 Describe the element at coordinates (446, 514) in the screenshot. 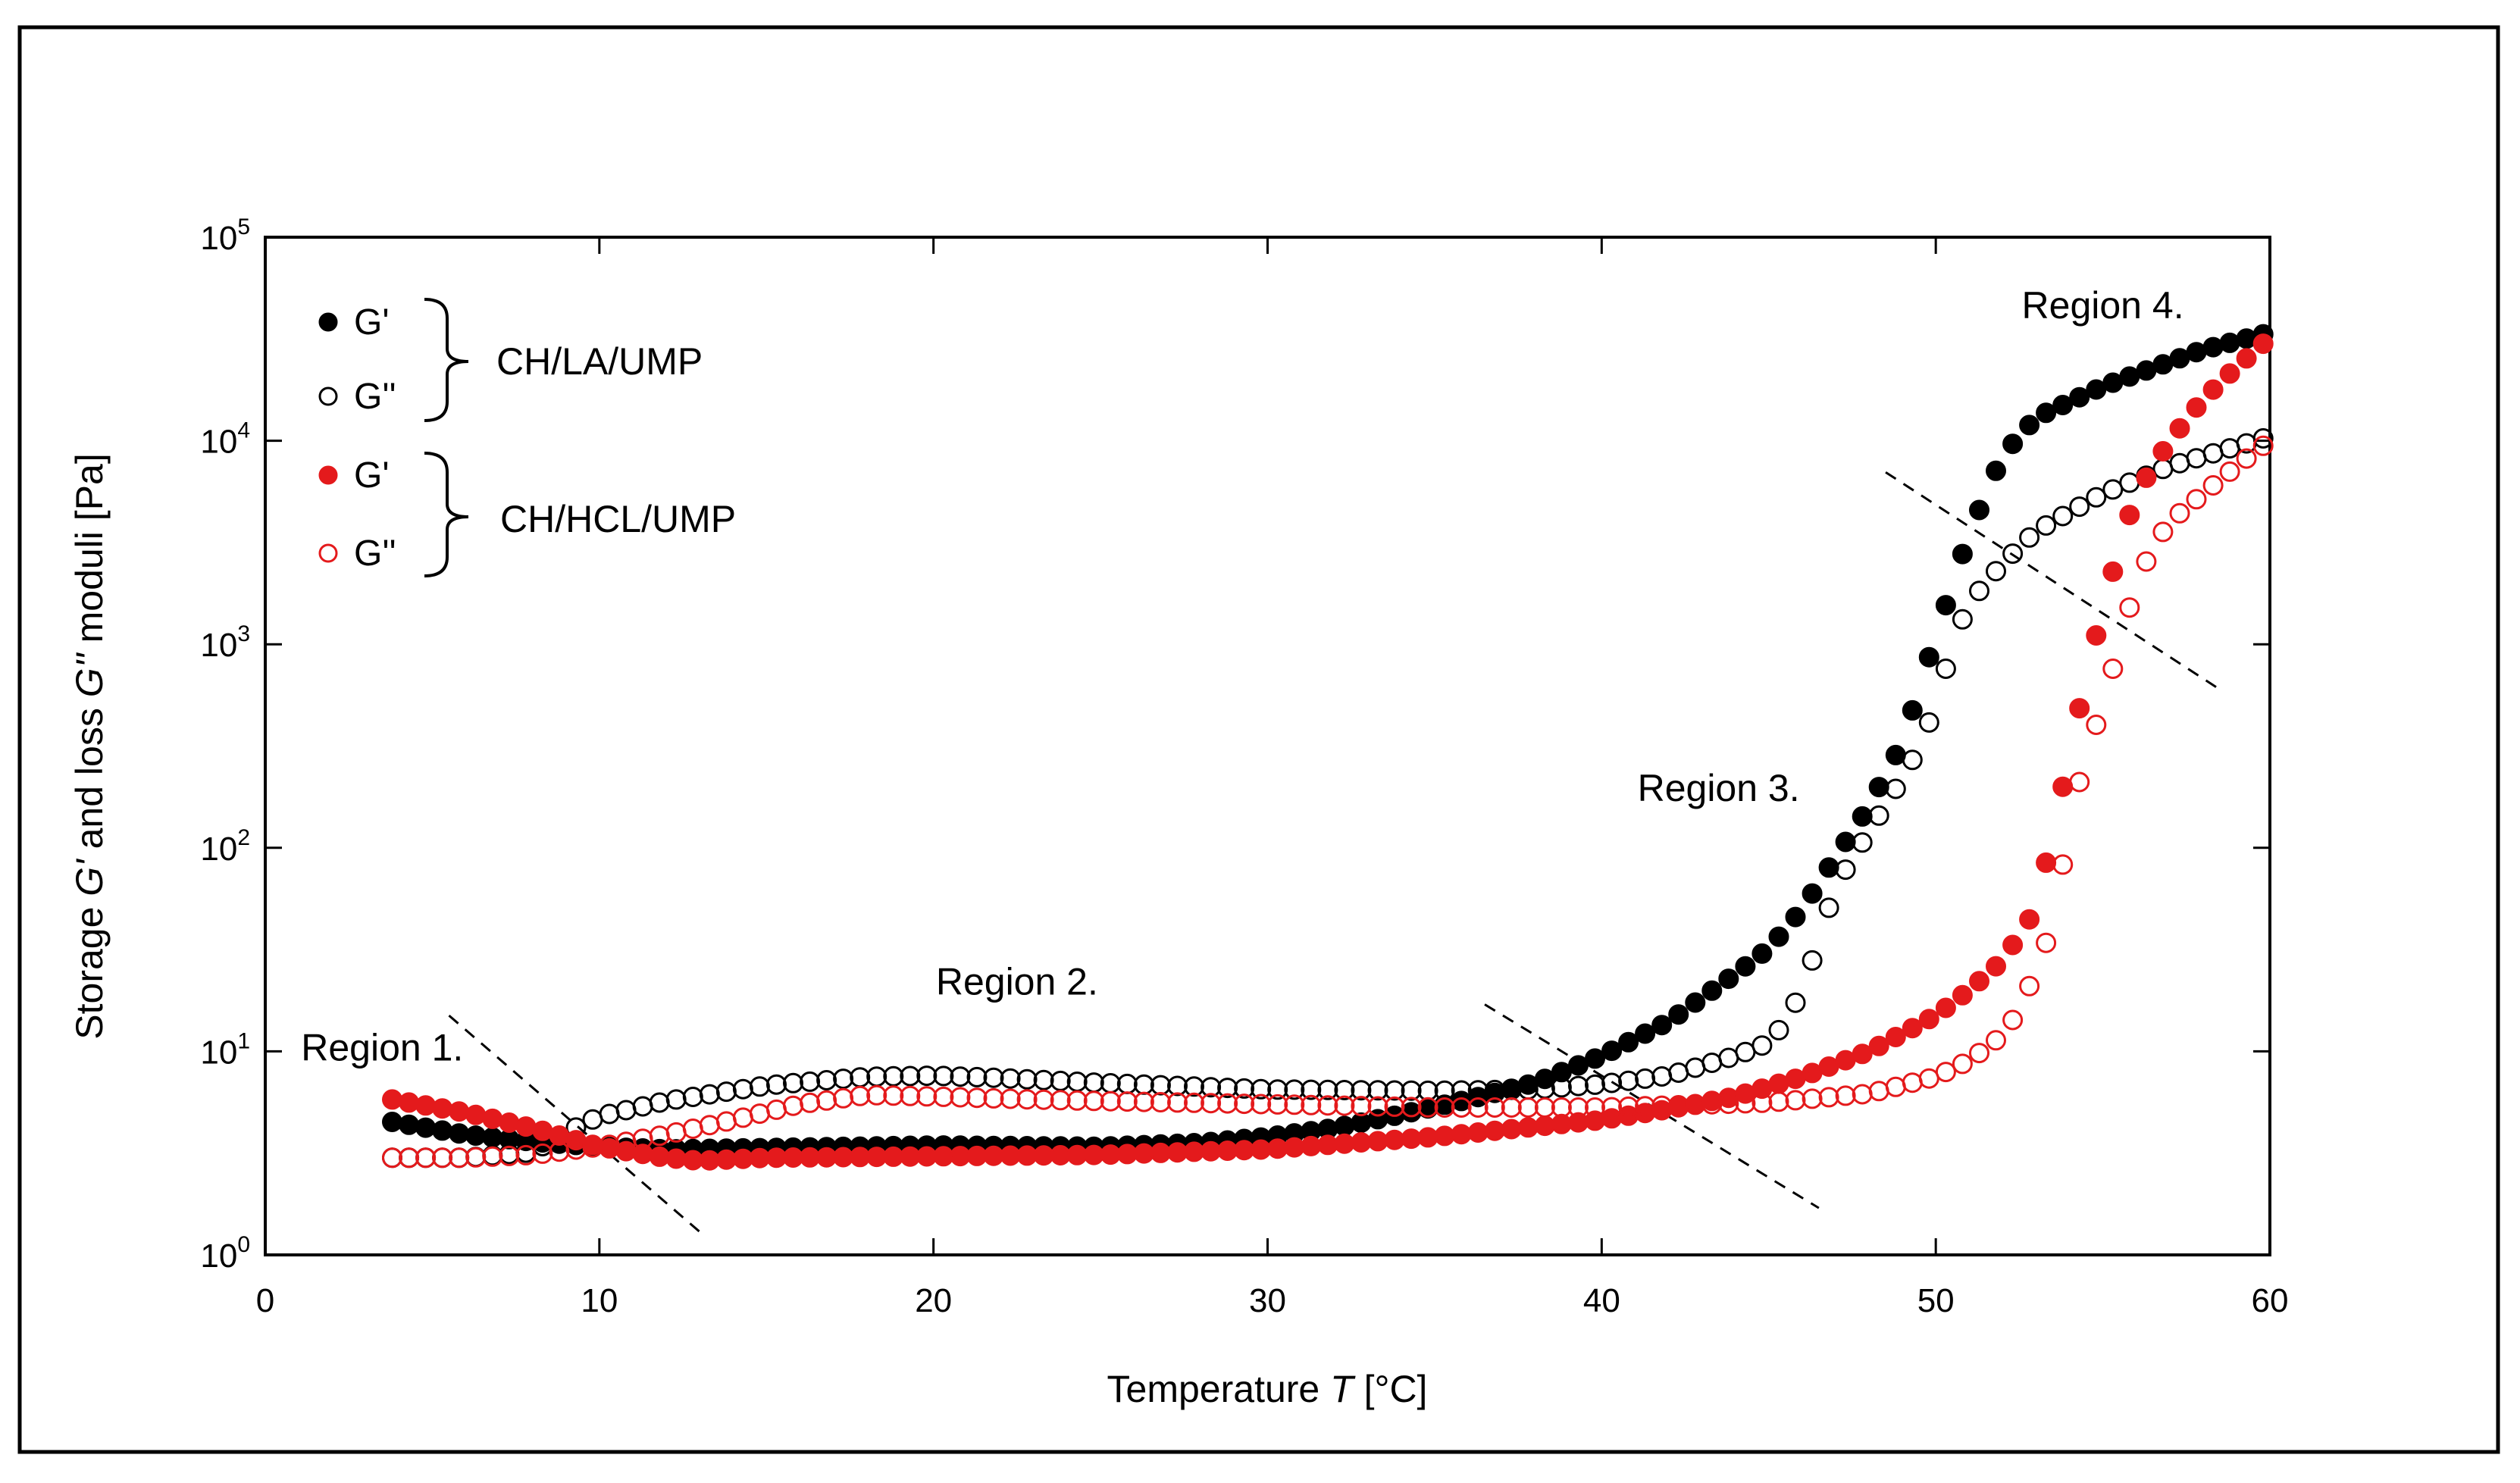

I see `legend-brace-ch-hcl-ump` at that location.